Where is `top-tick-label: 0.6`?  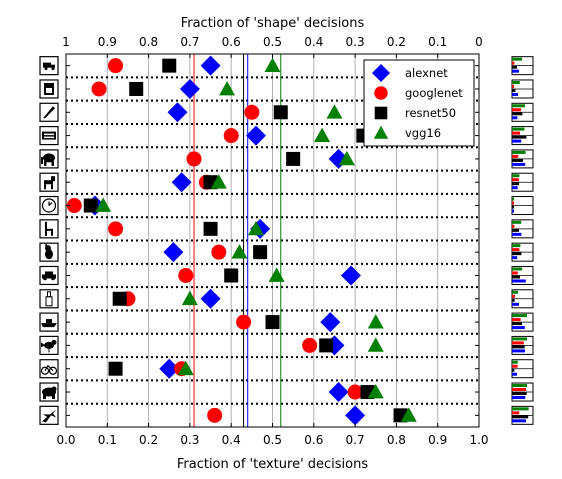
top-tick-label: 0.6 is located at coordinates (231, 42).